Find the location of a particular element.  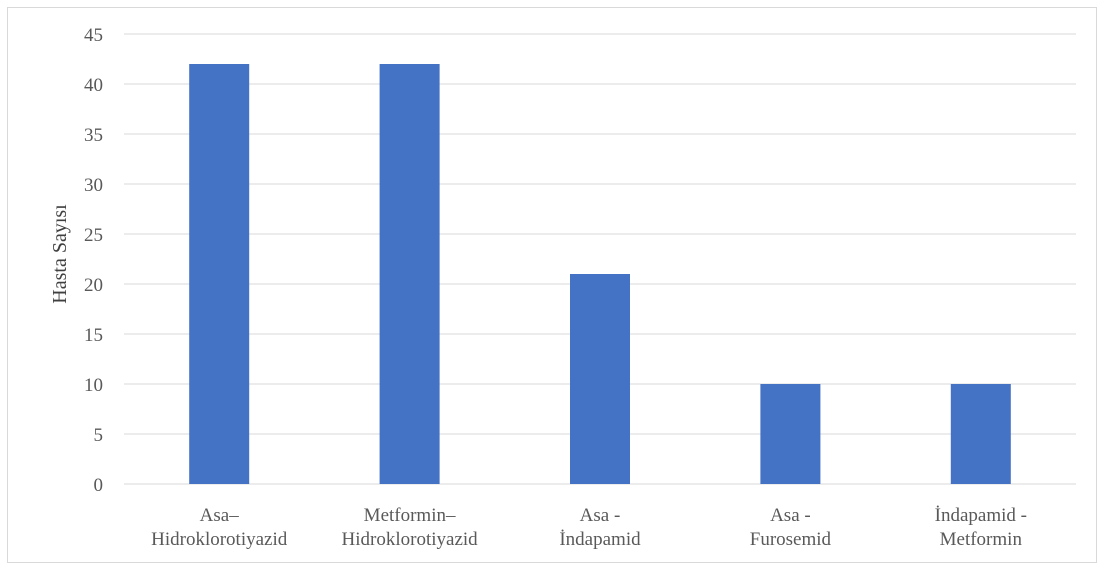

x-tick-label-line: İndapamid is located at coordinates (600, 539).